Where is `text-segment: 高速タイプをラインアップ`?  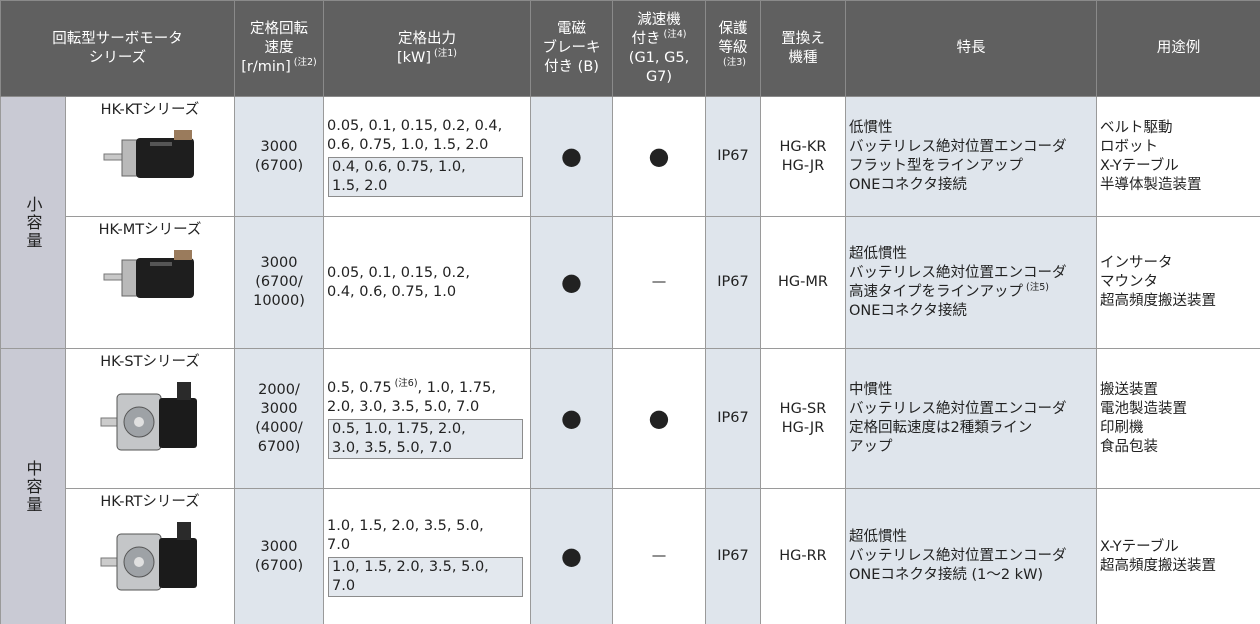
text-segment: 高速タイプをラインアップ is located at coordinates (936, 291).